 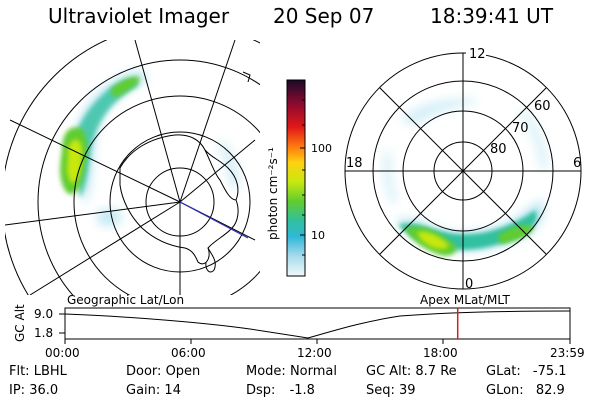 I want to click on mlat-label-70: 70, so click(x=520, y=128).